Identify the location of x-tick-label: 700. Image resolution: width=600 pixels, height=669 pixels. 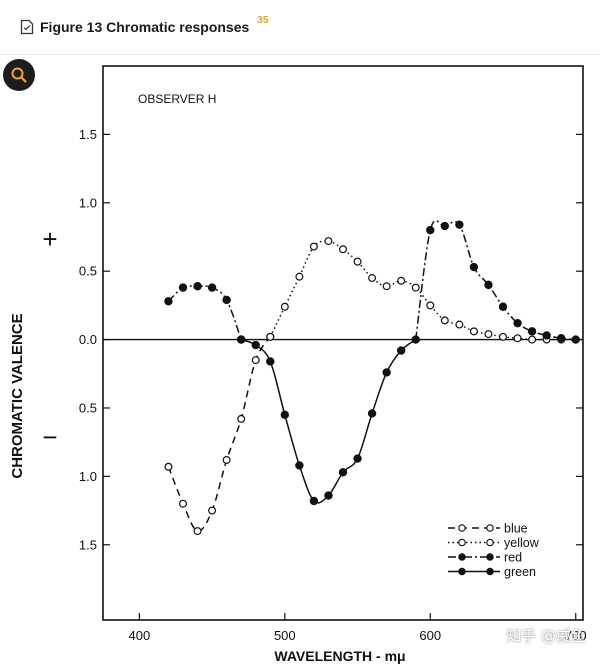
(576, 635).